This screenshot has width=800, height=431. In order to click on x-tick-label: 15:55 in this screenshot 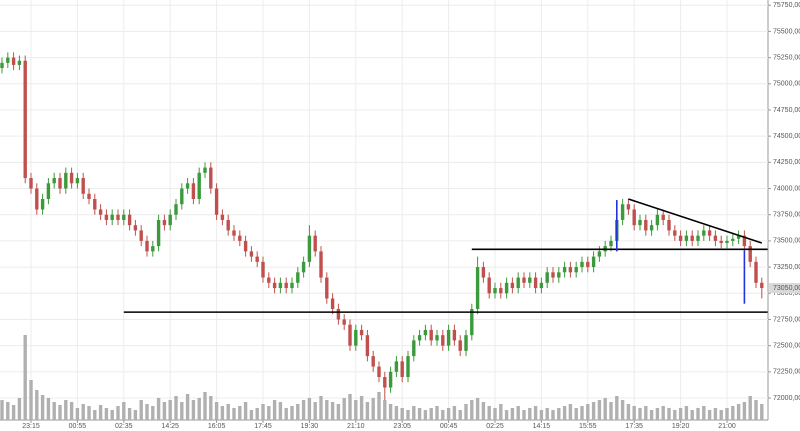, I will do `click(588, 426)`.